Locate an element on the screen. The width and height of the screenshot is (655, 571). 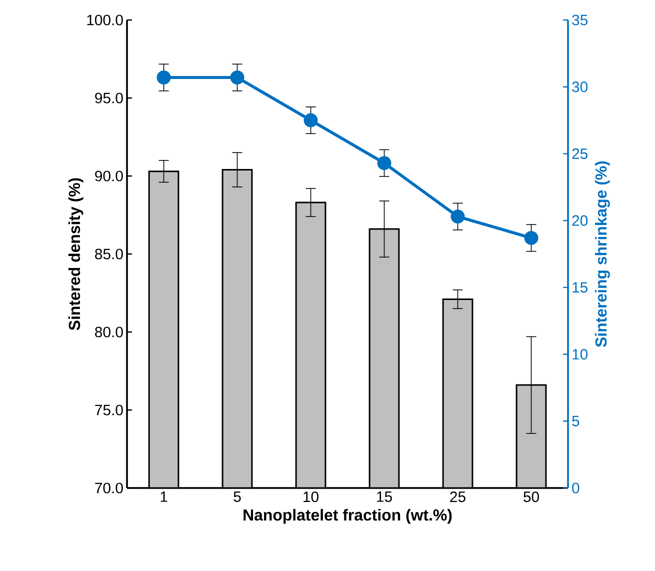
x-axis-title: Nanoplatelet fraction (wt.%) is located at coordinates (348, 516).